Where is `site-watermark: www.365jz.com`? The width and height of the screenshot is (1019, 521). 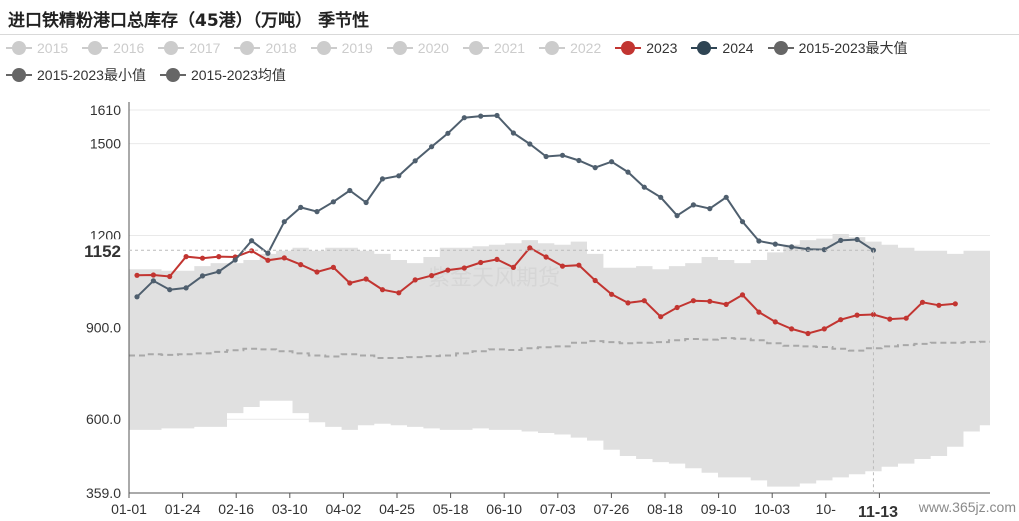 site-watermark: www.365jz.com is located at coordinates (967, 507).